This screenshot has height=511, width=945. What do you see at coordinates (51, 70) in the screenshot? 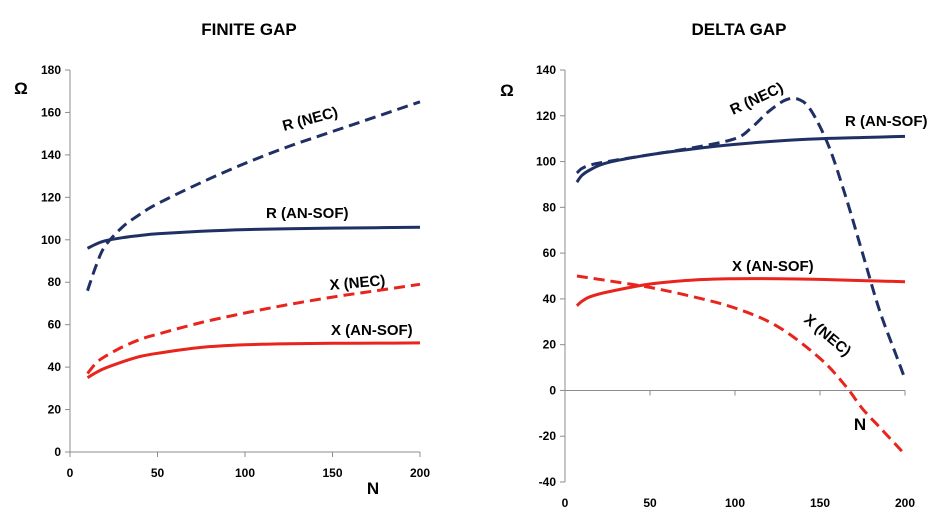
I see `y-tick-label: 180` at bounding box center [51, 70].